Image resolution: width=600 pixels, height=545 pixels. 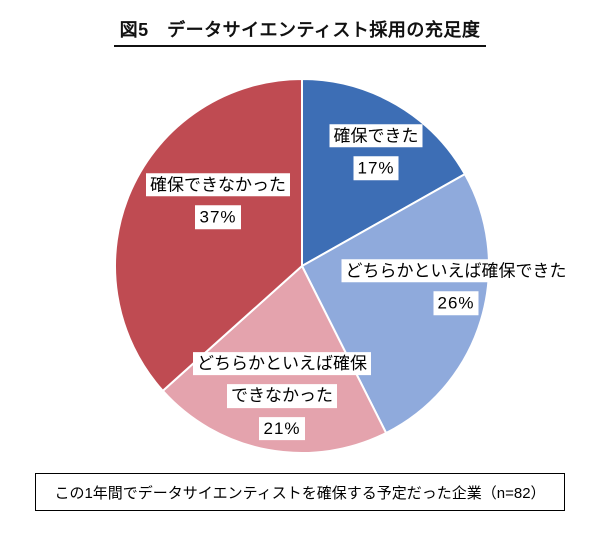 I want to click on pie-label-somewhat-not-secured: どちらかといえば確保 できなかった 21%, so click(x=282, y=396).